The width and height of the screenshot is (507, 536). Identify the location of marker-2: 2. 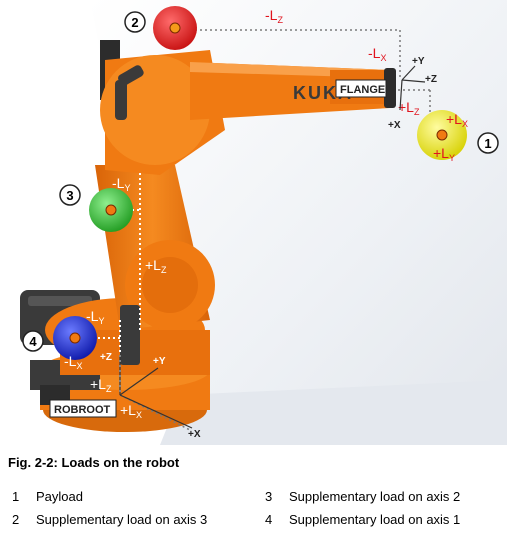
(135, 22).